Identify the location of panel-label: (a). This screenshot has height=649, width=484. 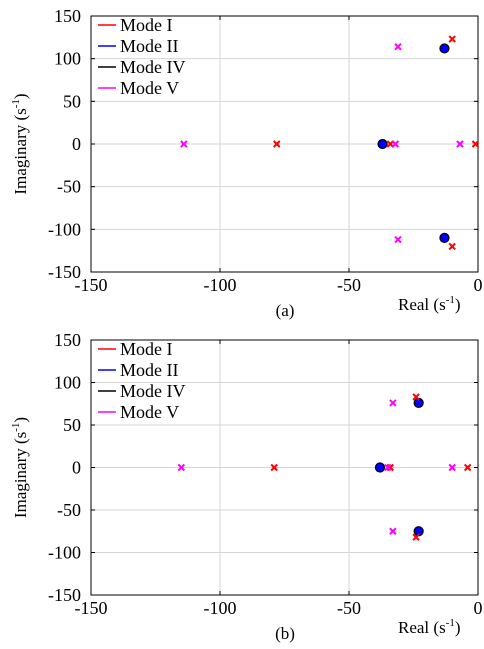
(285, 310).